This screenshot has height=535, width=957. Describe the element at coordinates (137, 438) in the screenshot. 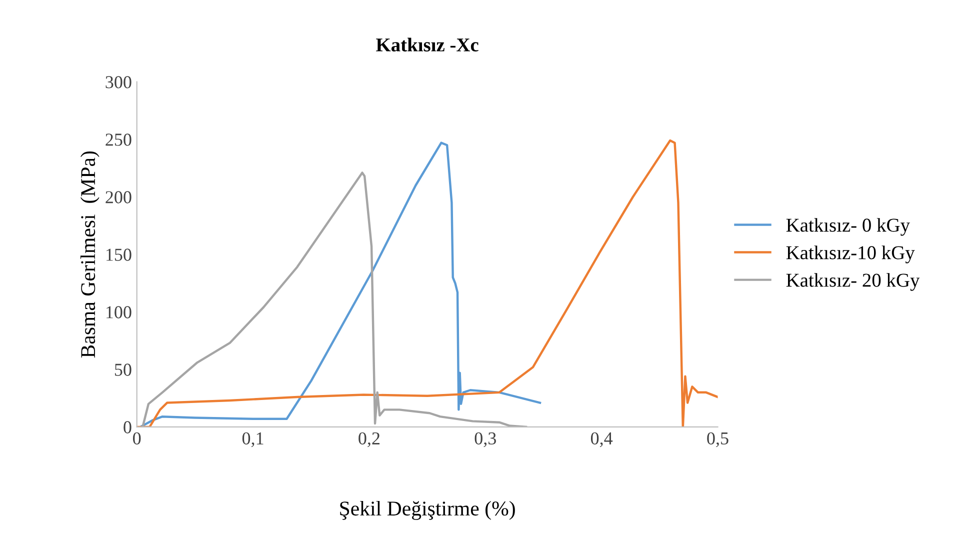

I see `x-tick-label: 0` at that location.